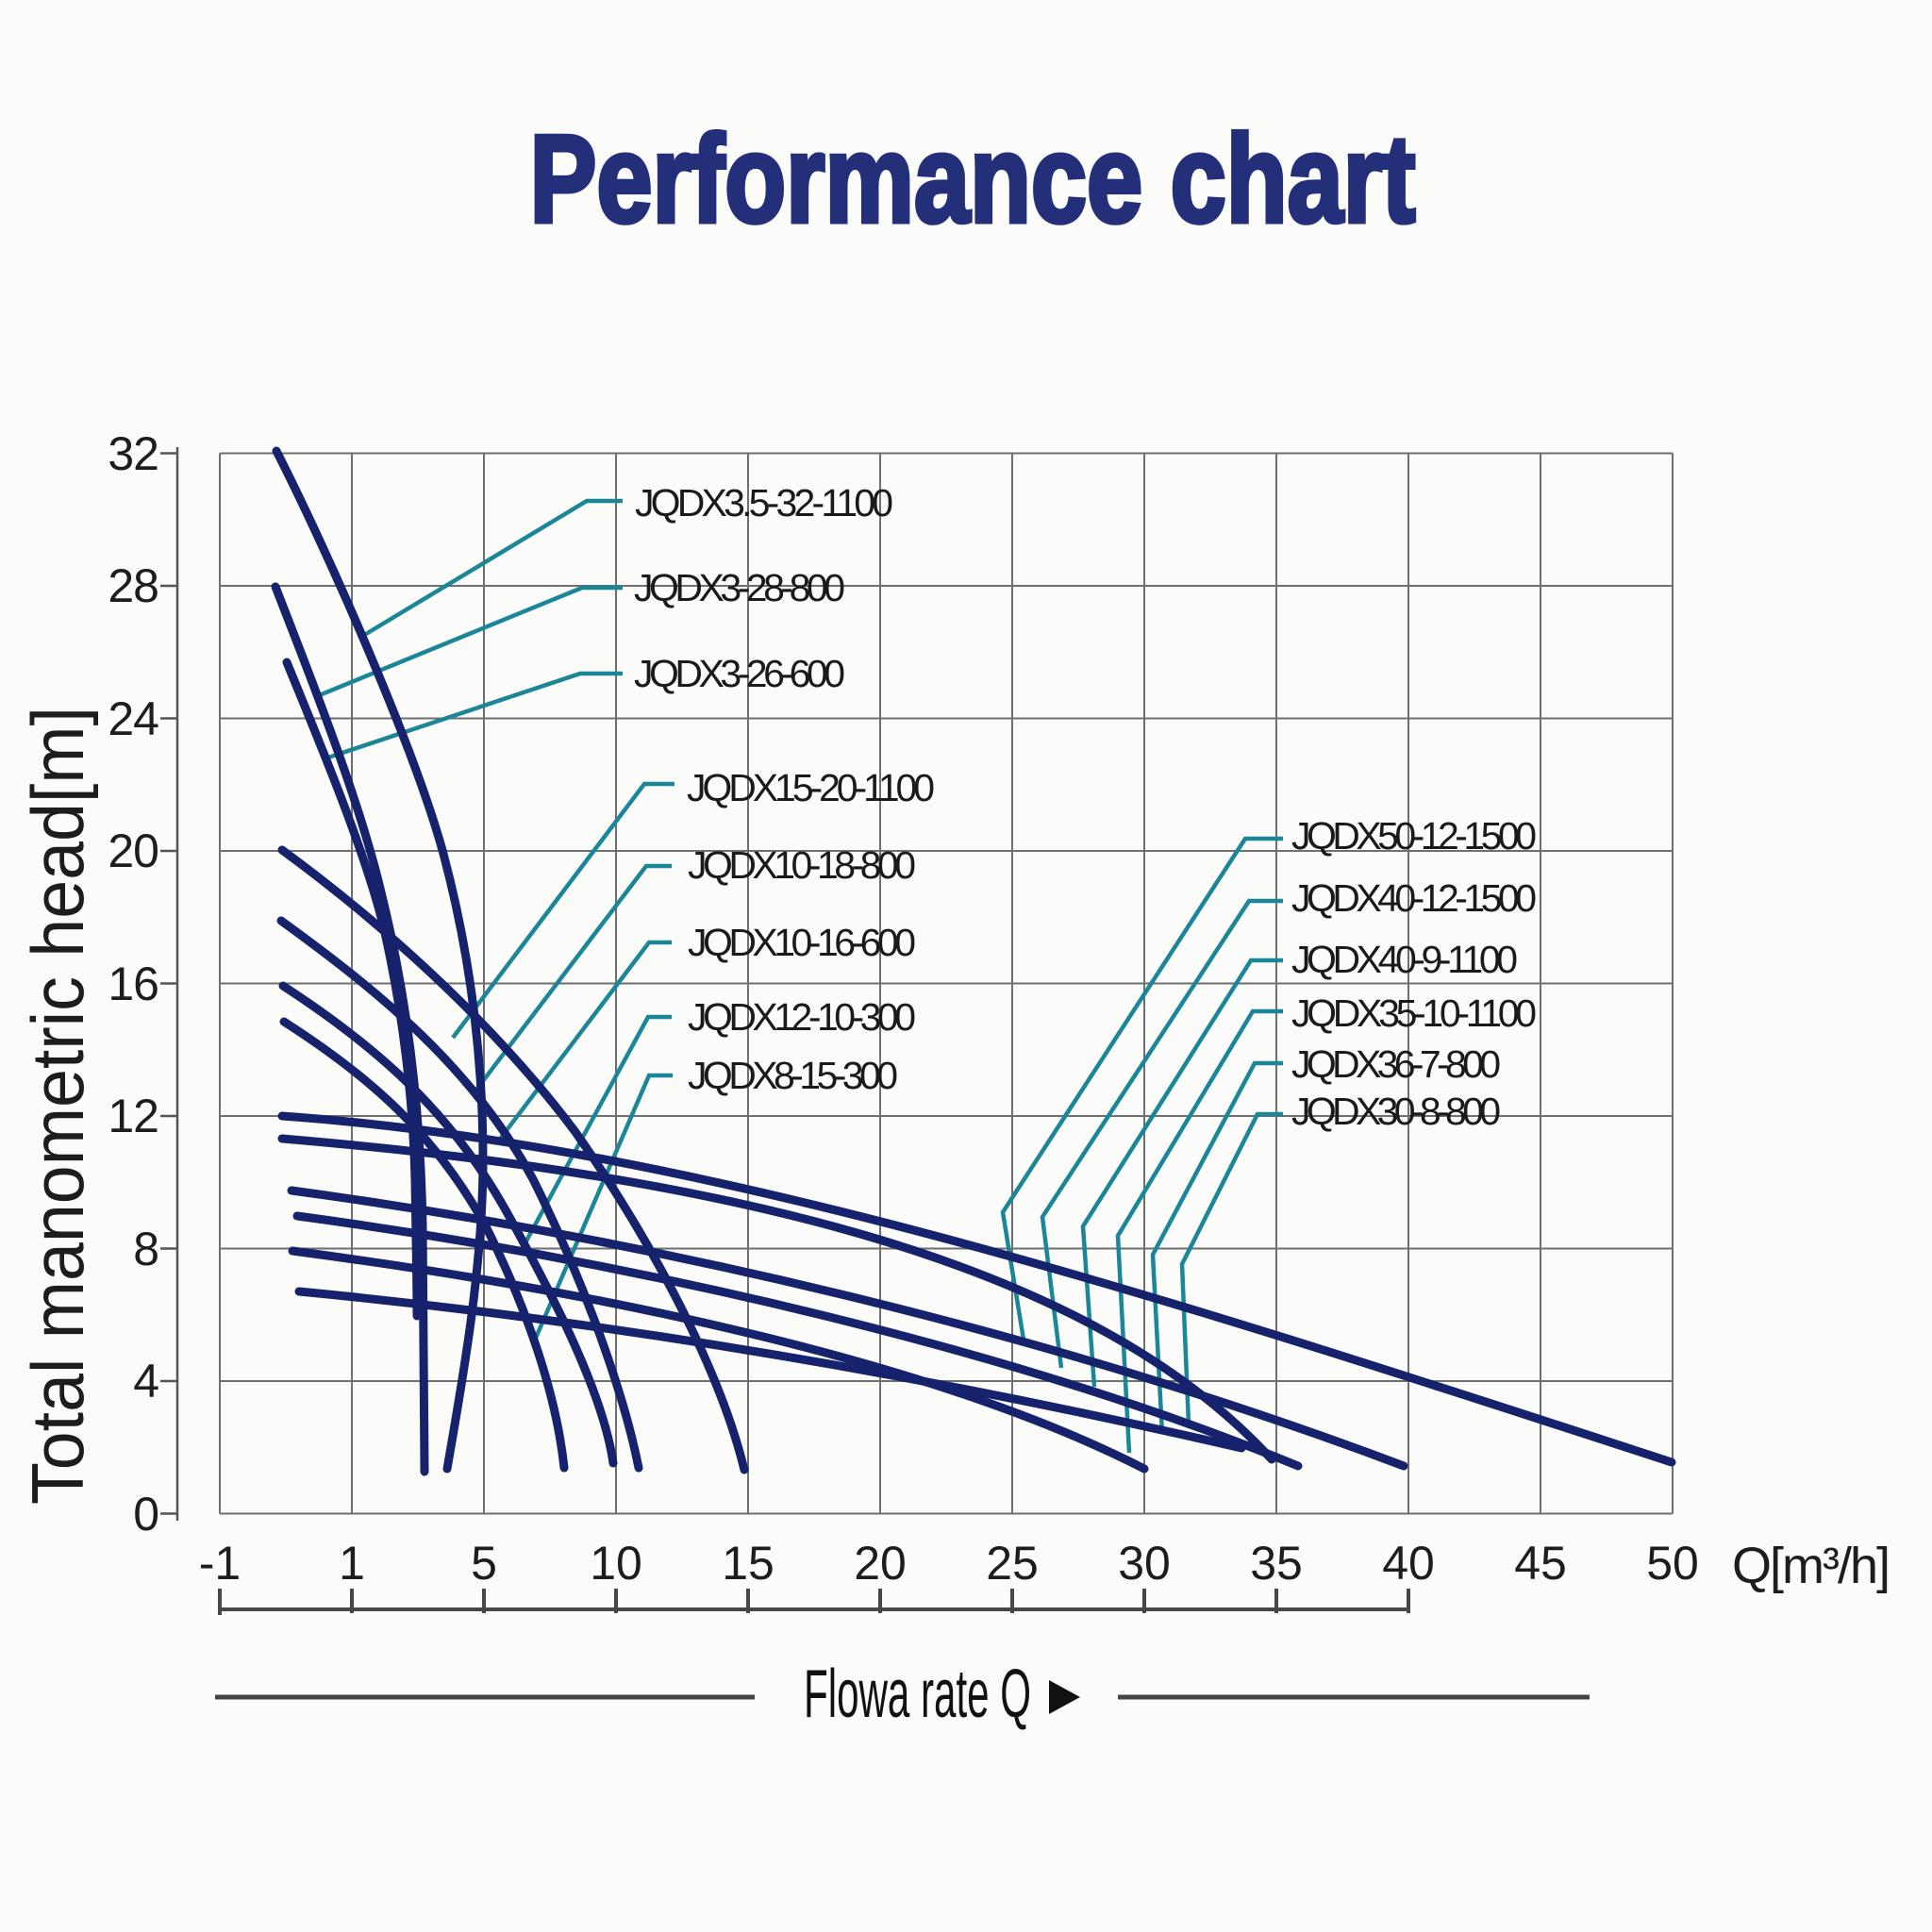  I want to click on svg-text: Performance chart, so click(973, 179).